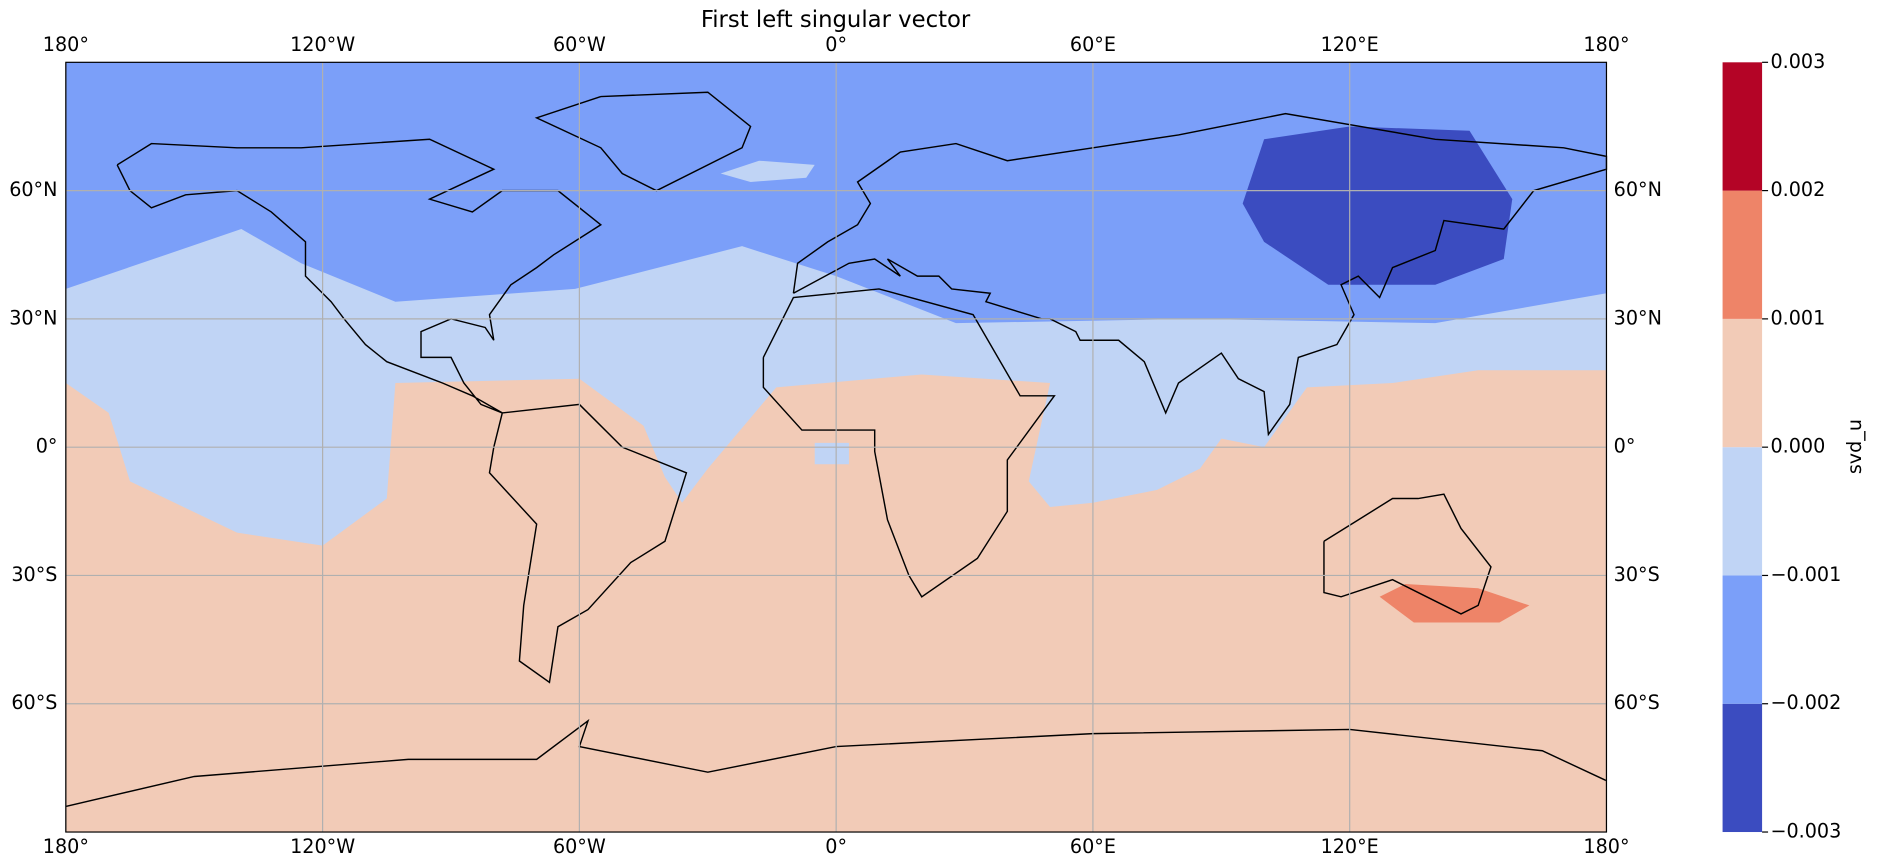  I want to click on colorbar-tick-label: 0.000, so click(1797, 446).